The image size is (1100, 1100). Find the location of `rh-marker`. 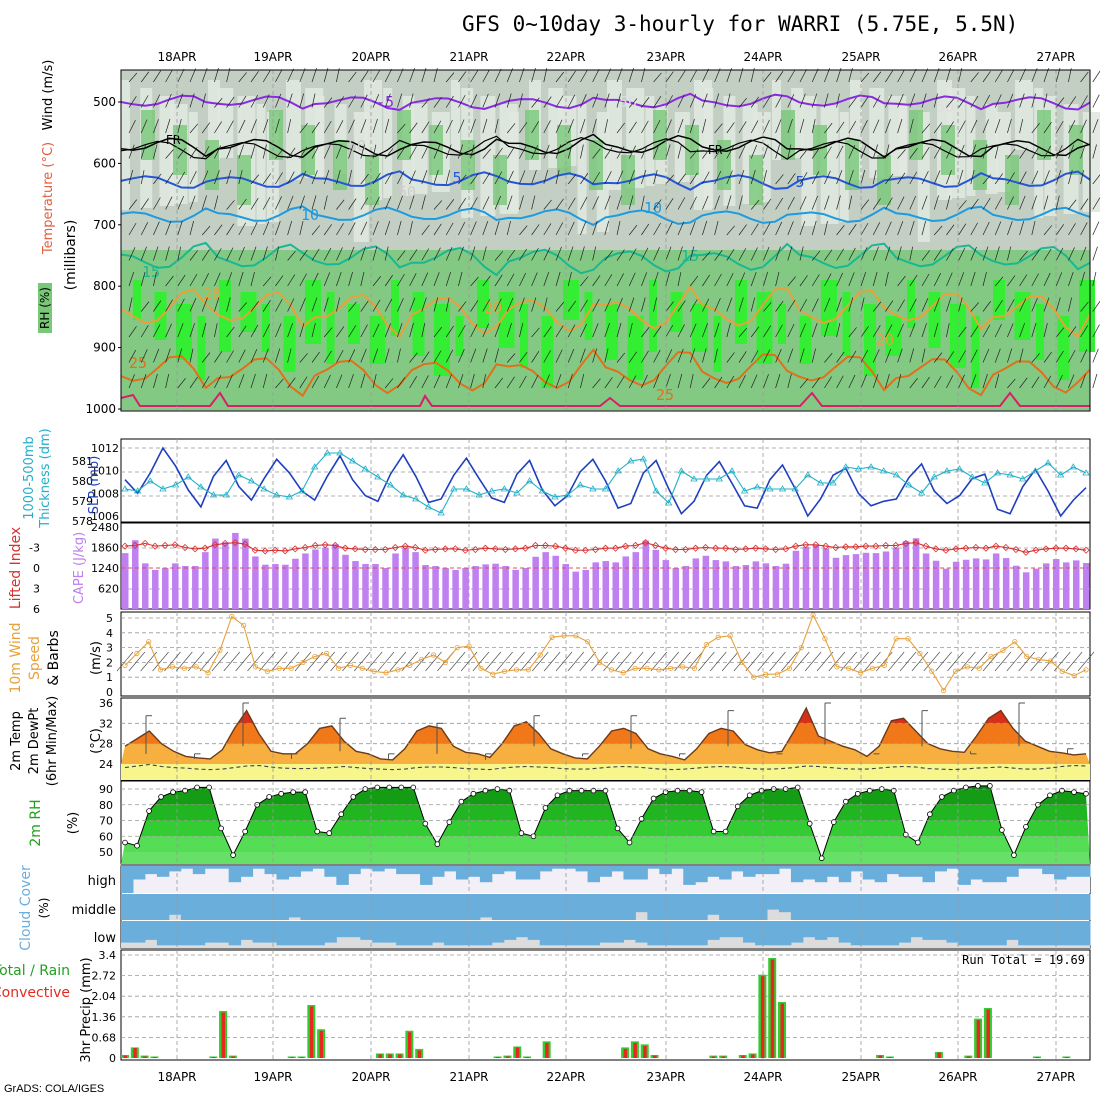

rh-marker is located at coordinates (701, 792).